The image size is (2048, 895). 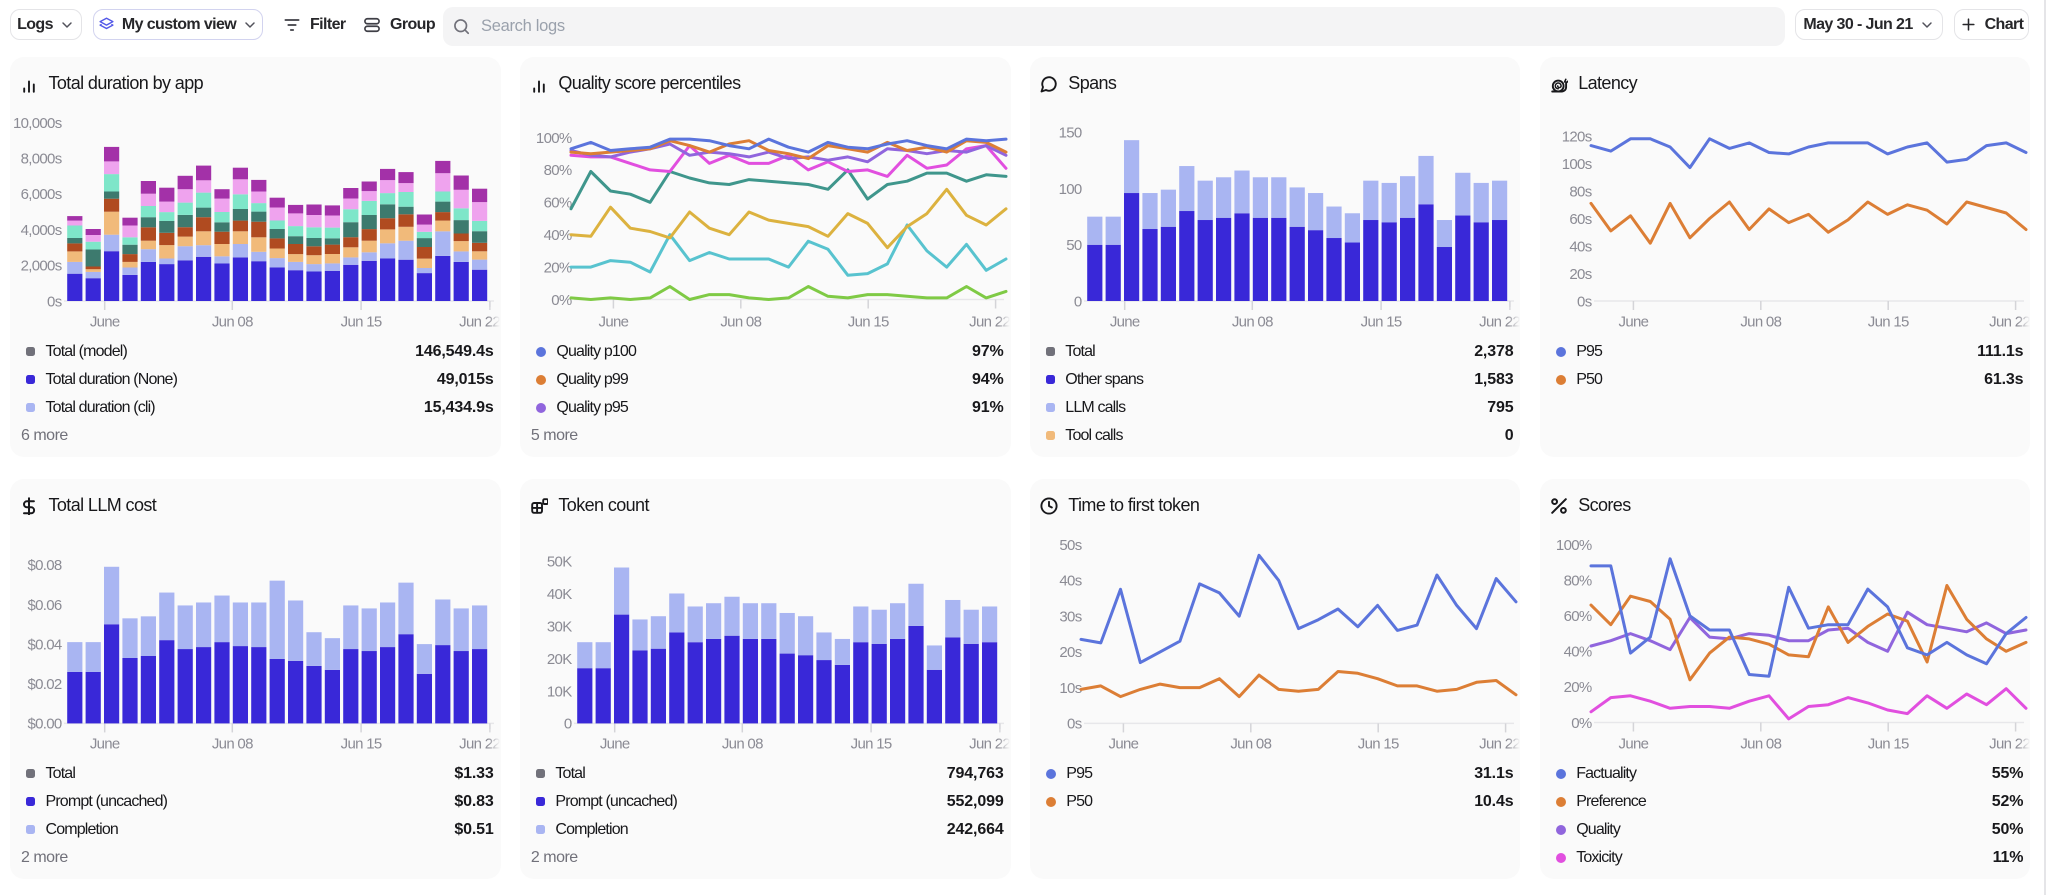 I want to click on svg-text: 80s, so click(x=1580, y=191).